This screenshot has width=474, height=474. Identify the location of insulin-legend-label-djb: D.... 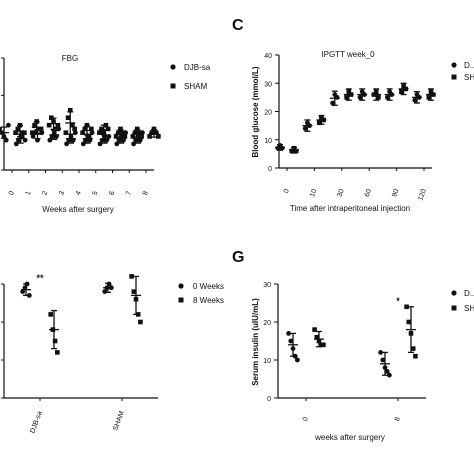
(469, 293).